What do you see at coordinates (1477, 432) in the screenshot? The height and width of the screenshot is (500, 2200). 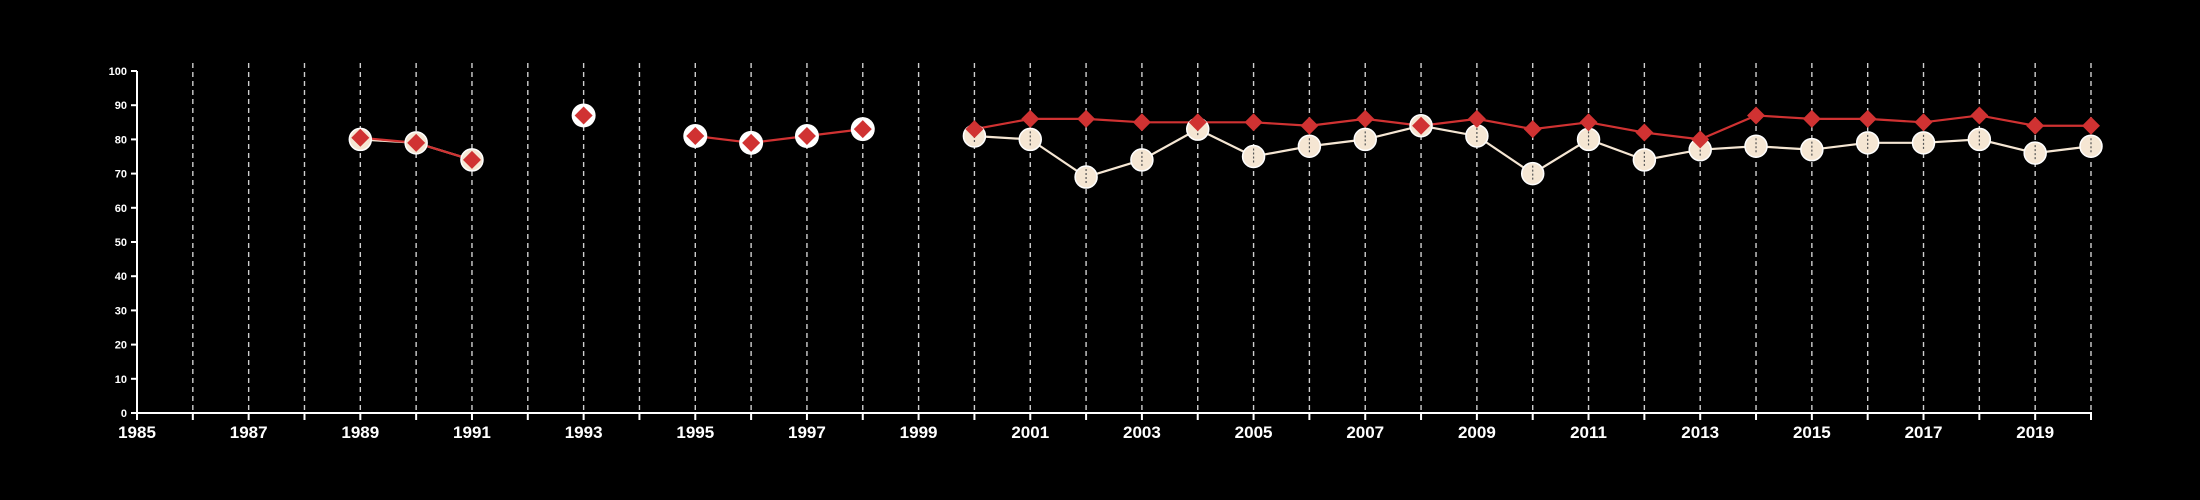 I see `x-tick-label-2009: 2009` at bounding box center [1477, 432].